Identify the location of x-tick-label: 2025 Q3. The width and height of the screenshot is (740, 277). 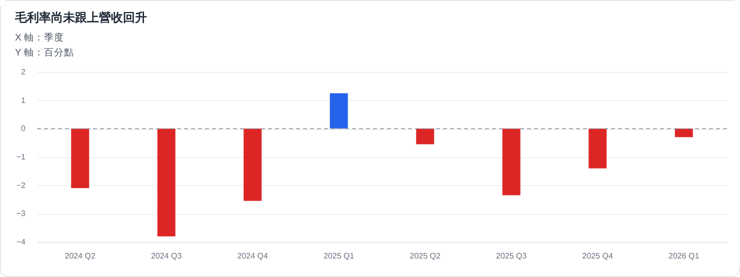
(512, 256).